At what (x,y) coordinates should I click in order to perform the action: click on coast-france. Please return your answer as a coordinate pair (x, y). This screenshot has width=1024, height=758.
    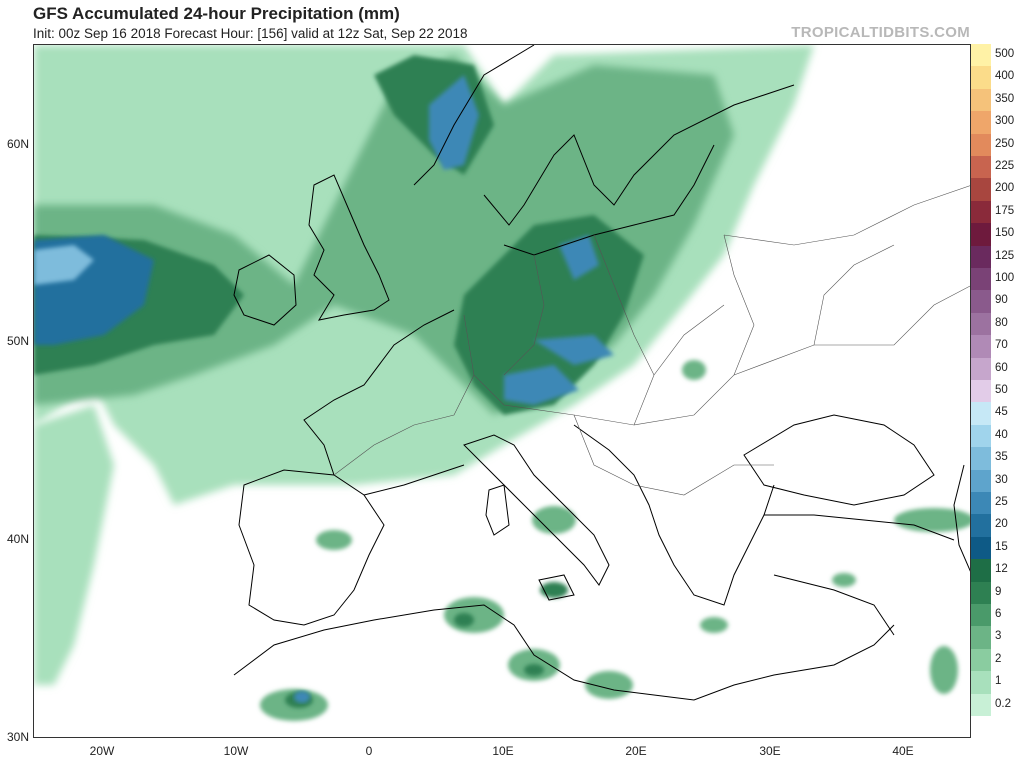
    Looking at the image, I should click on (384, 402).